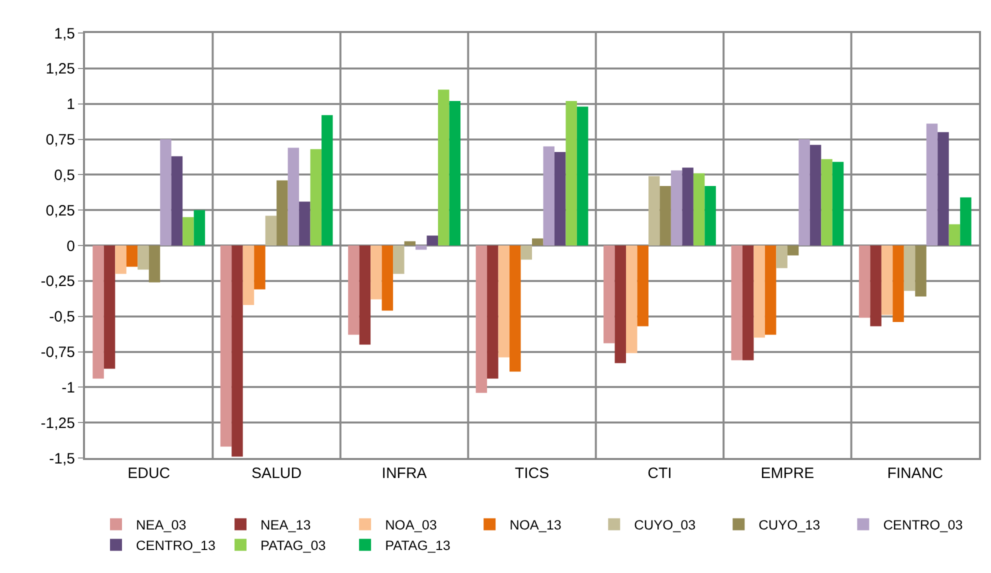  I want to click on x-tick-label: CTI, so click(660, 473).